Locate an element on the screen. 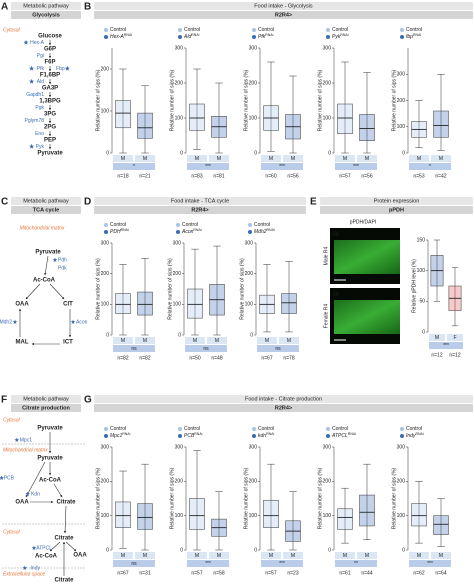  label: Male R4 is located at coordinates (326, 255).